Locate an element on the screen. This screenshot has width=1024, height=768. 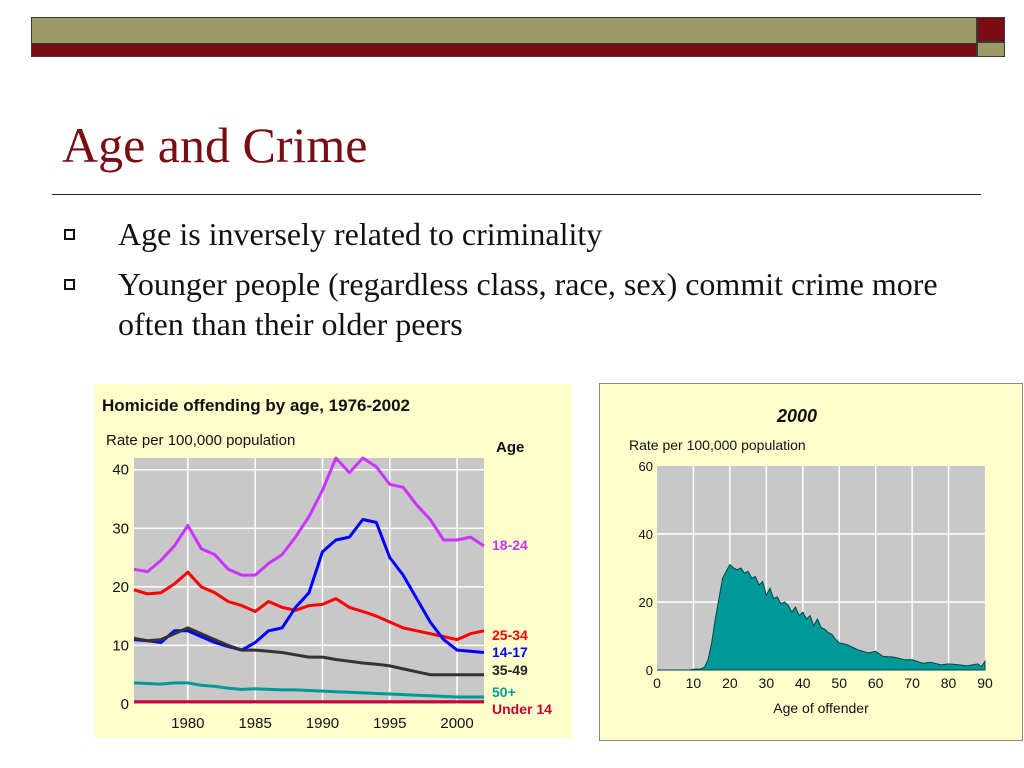
chart1-legend-title: Age is located at coordinates (510, 447).